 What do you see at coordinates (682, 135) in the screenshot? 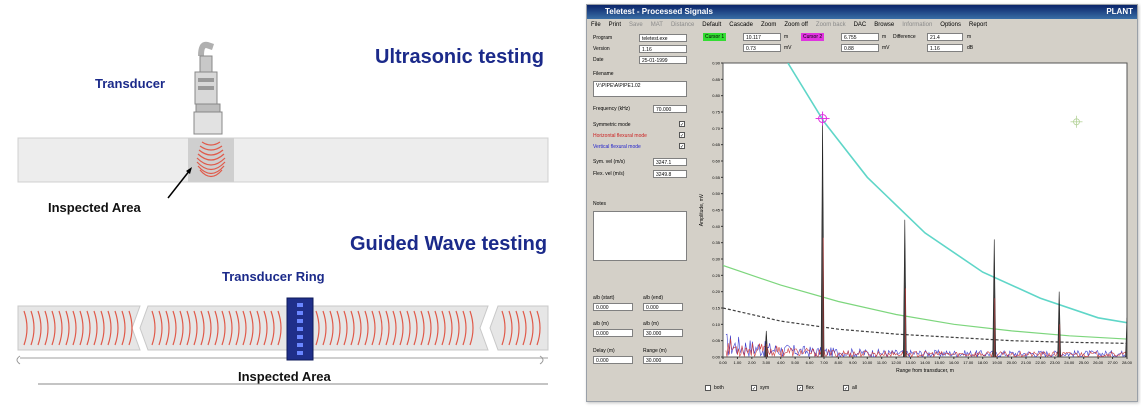
I see `hflex-mode-checkbox: ✓` at bounding box center [682, 135].